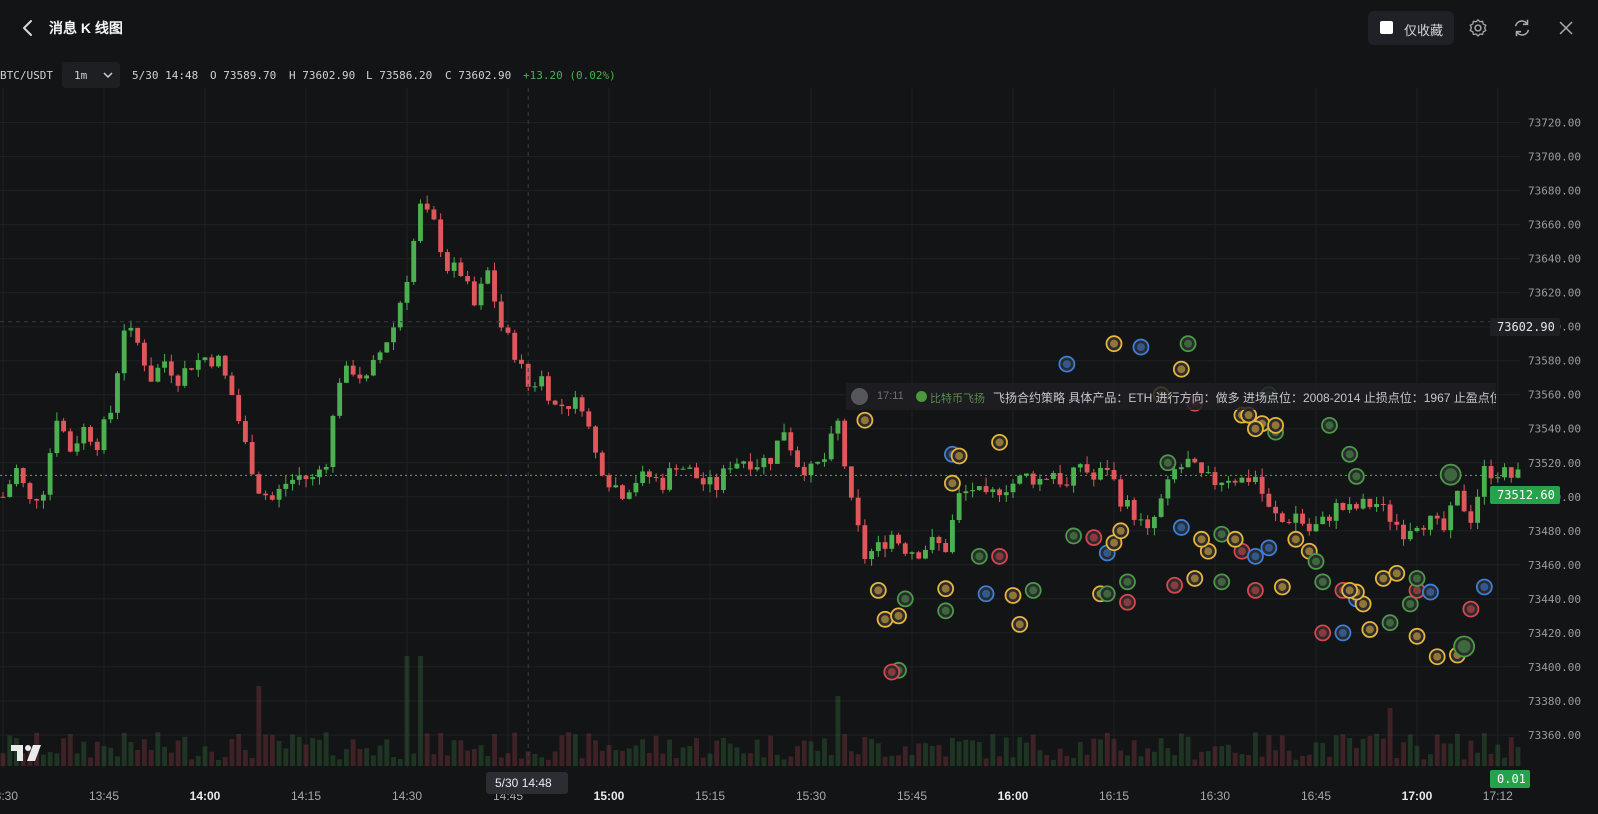 This screenshot has width=1598, height=814. Describe the element at coordinates (1411, 28) in the screenshot. I see `favorites-only-toggle: 仅收藏` at that location.